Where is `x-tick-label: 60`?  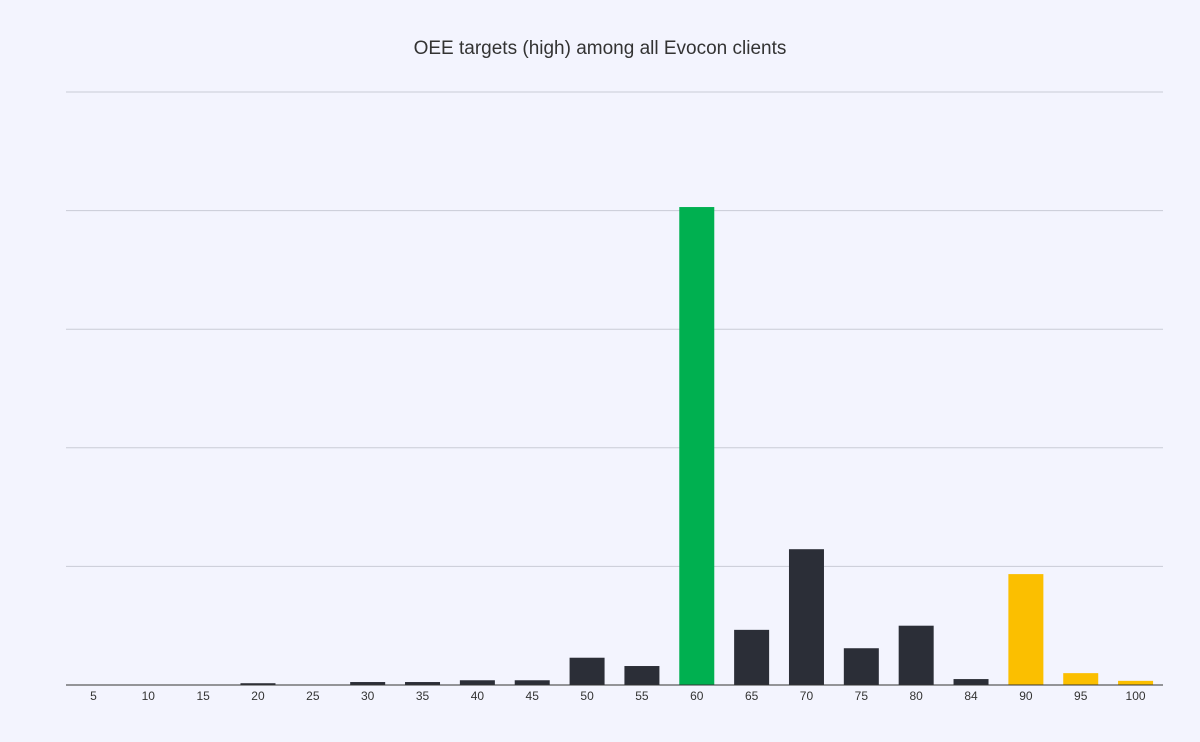
x-tick-label: 60 is located at coordinates (697, 696).